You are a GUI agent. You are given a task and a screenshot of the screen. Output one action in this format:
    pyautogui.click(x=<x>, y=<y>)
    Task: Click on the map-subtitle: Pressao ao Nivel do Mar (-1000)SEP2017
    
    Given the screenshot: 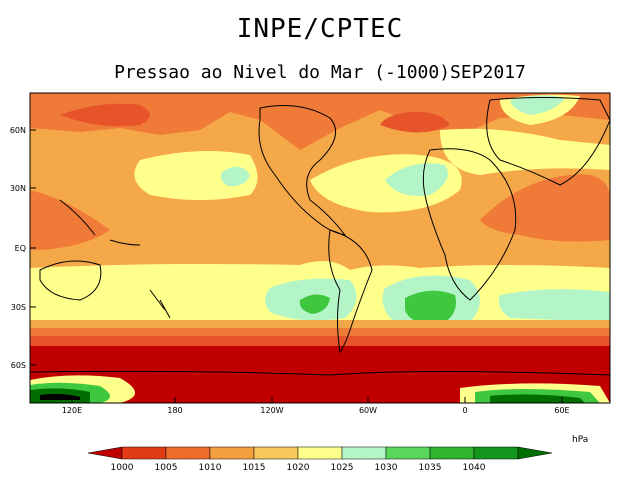 What is the action you would take?
    pyautogui.click(x=320, y=72)
    